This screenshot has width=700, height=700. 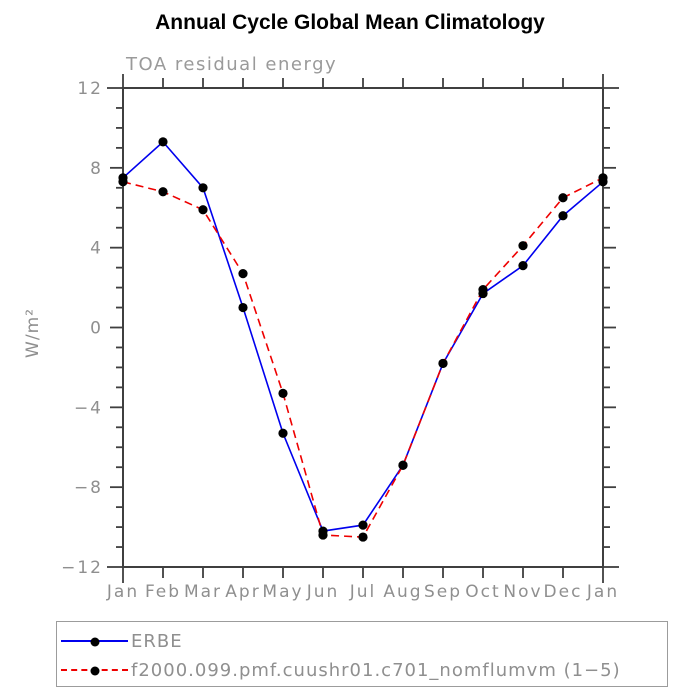 I want to click on svg-text: Mar, so click(x=203, y=592).